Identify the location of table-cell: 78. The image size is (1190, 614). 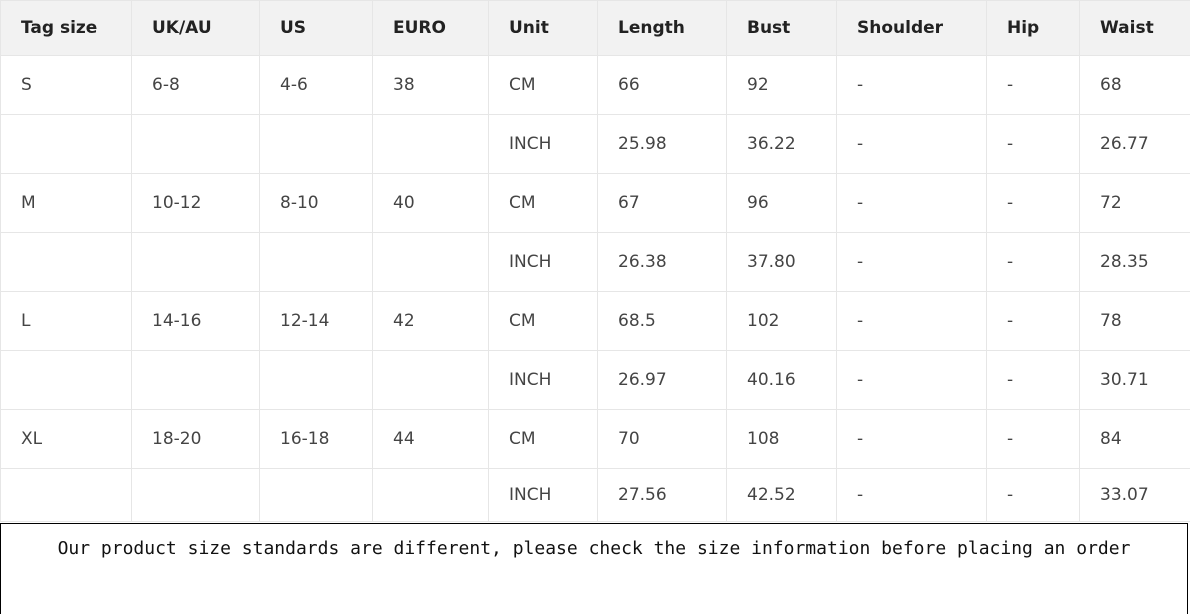
(1134, 321).